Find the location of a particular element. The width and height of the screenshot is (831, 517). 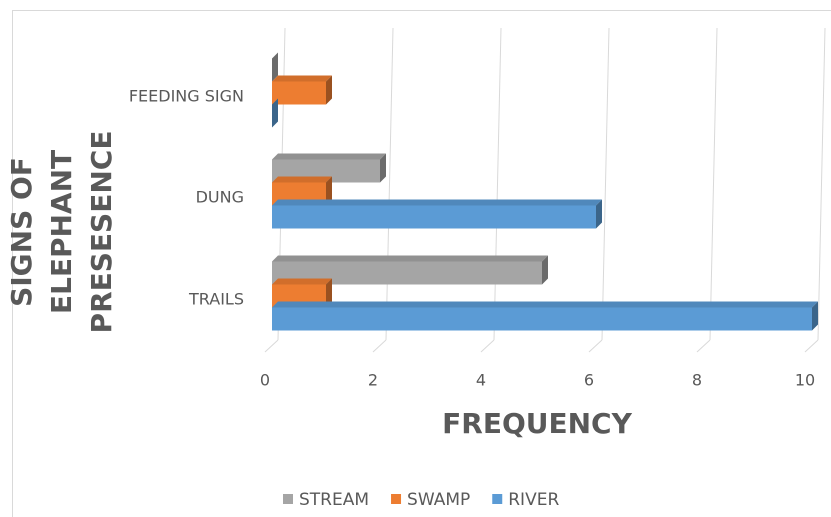

y-tick-label: FEEDING SIGN is located at coordinates (186, 96).